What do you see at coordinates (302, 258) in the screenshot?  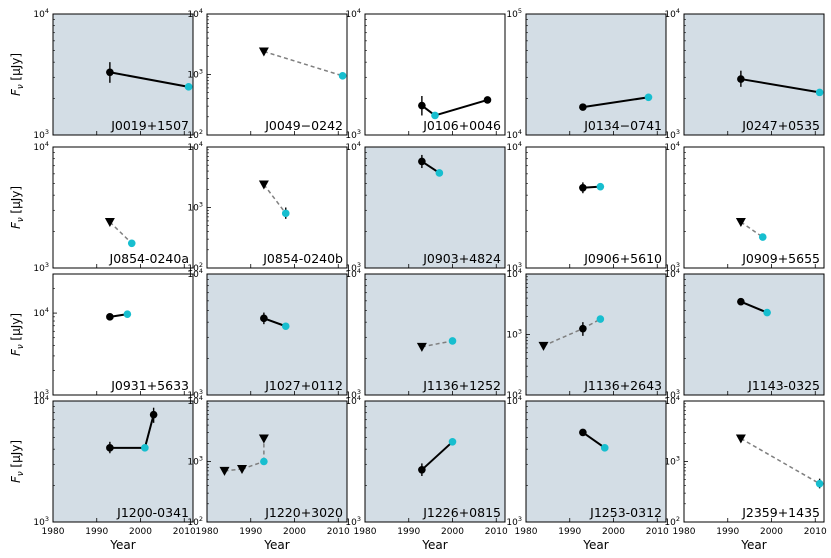 I see `source-name: J0854-0240b` at bounding box center [302, 258].